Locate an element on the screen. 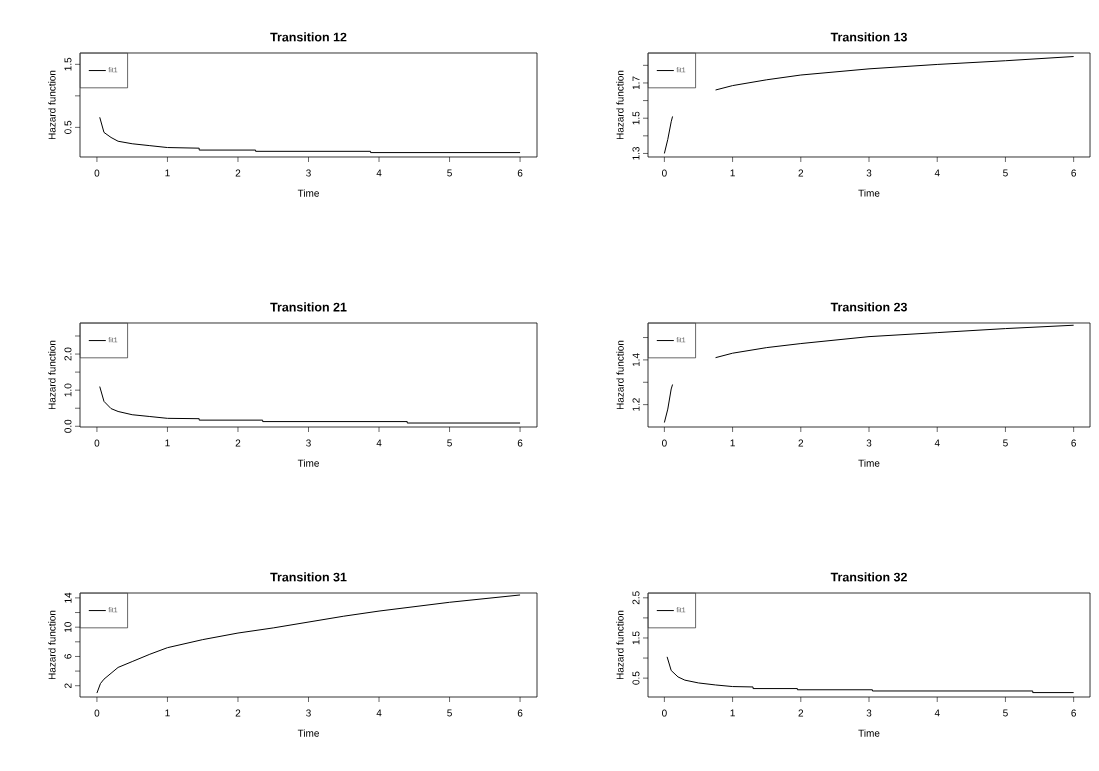  chart-title: Transition 13 is located at coordinates (868, 37).